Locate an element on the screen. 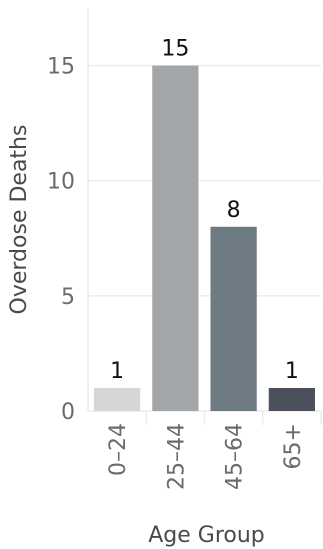  y-tick-label: 5 is located at coordinates (68, 297).